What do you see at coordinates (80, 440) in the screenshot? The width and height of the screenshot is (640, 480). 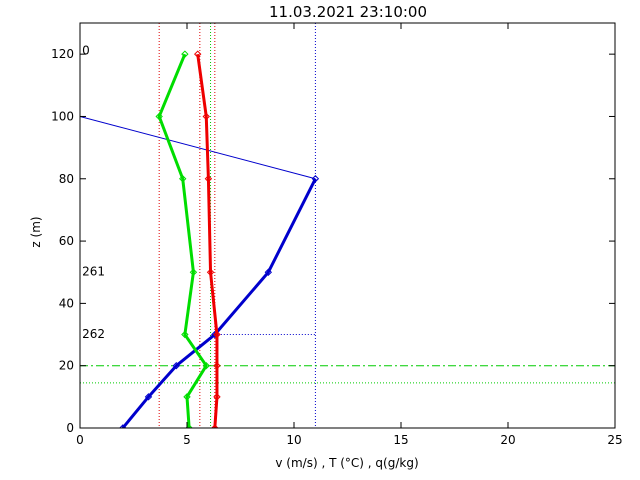 I see `x-tick-label-1: 0` at bounding box center [80, 440].